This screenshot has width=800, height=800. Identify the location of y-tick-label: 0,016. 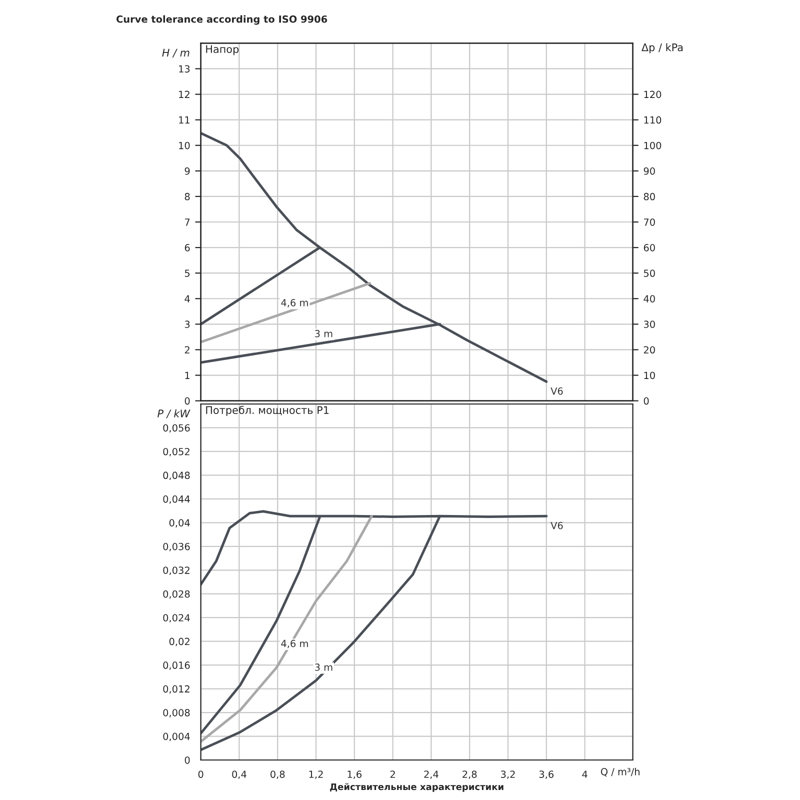
(176, 666).